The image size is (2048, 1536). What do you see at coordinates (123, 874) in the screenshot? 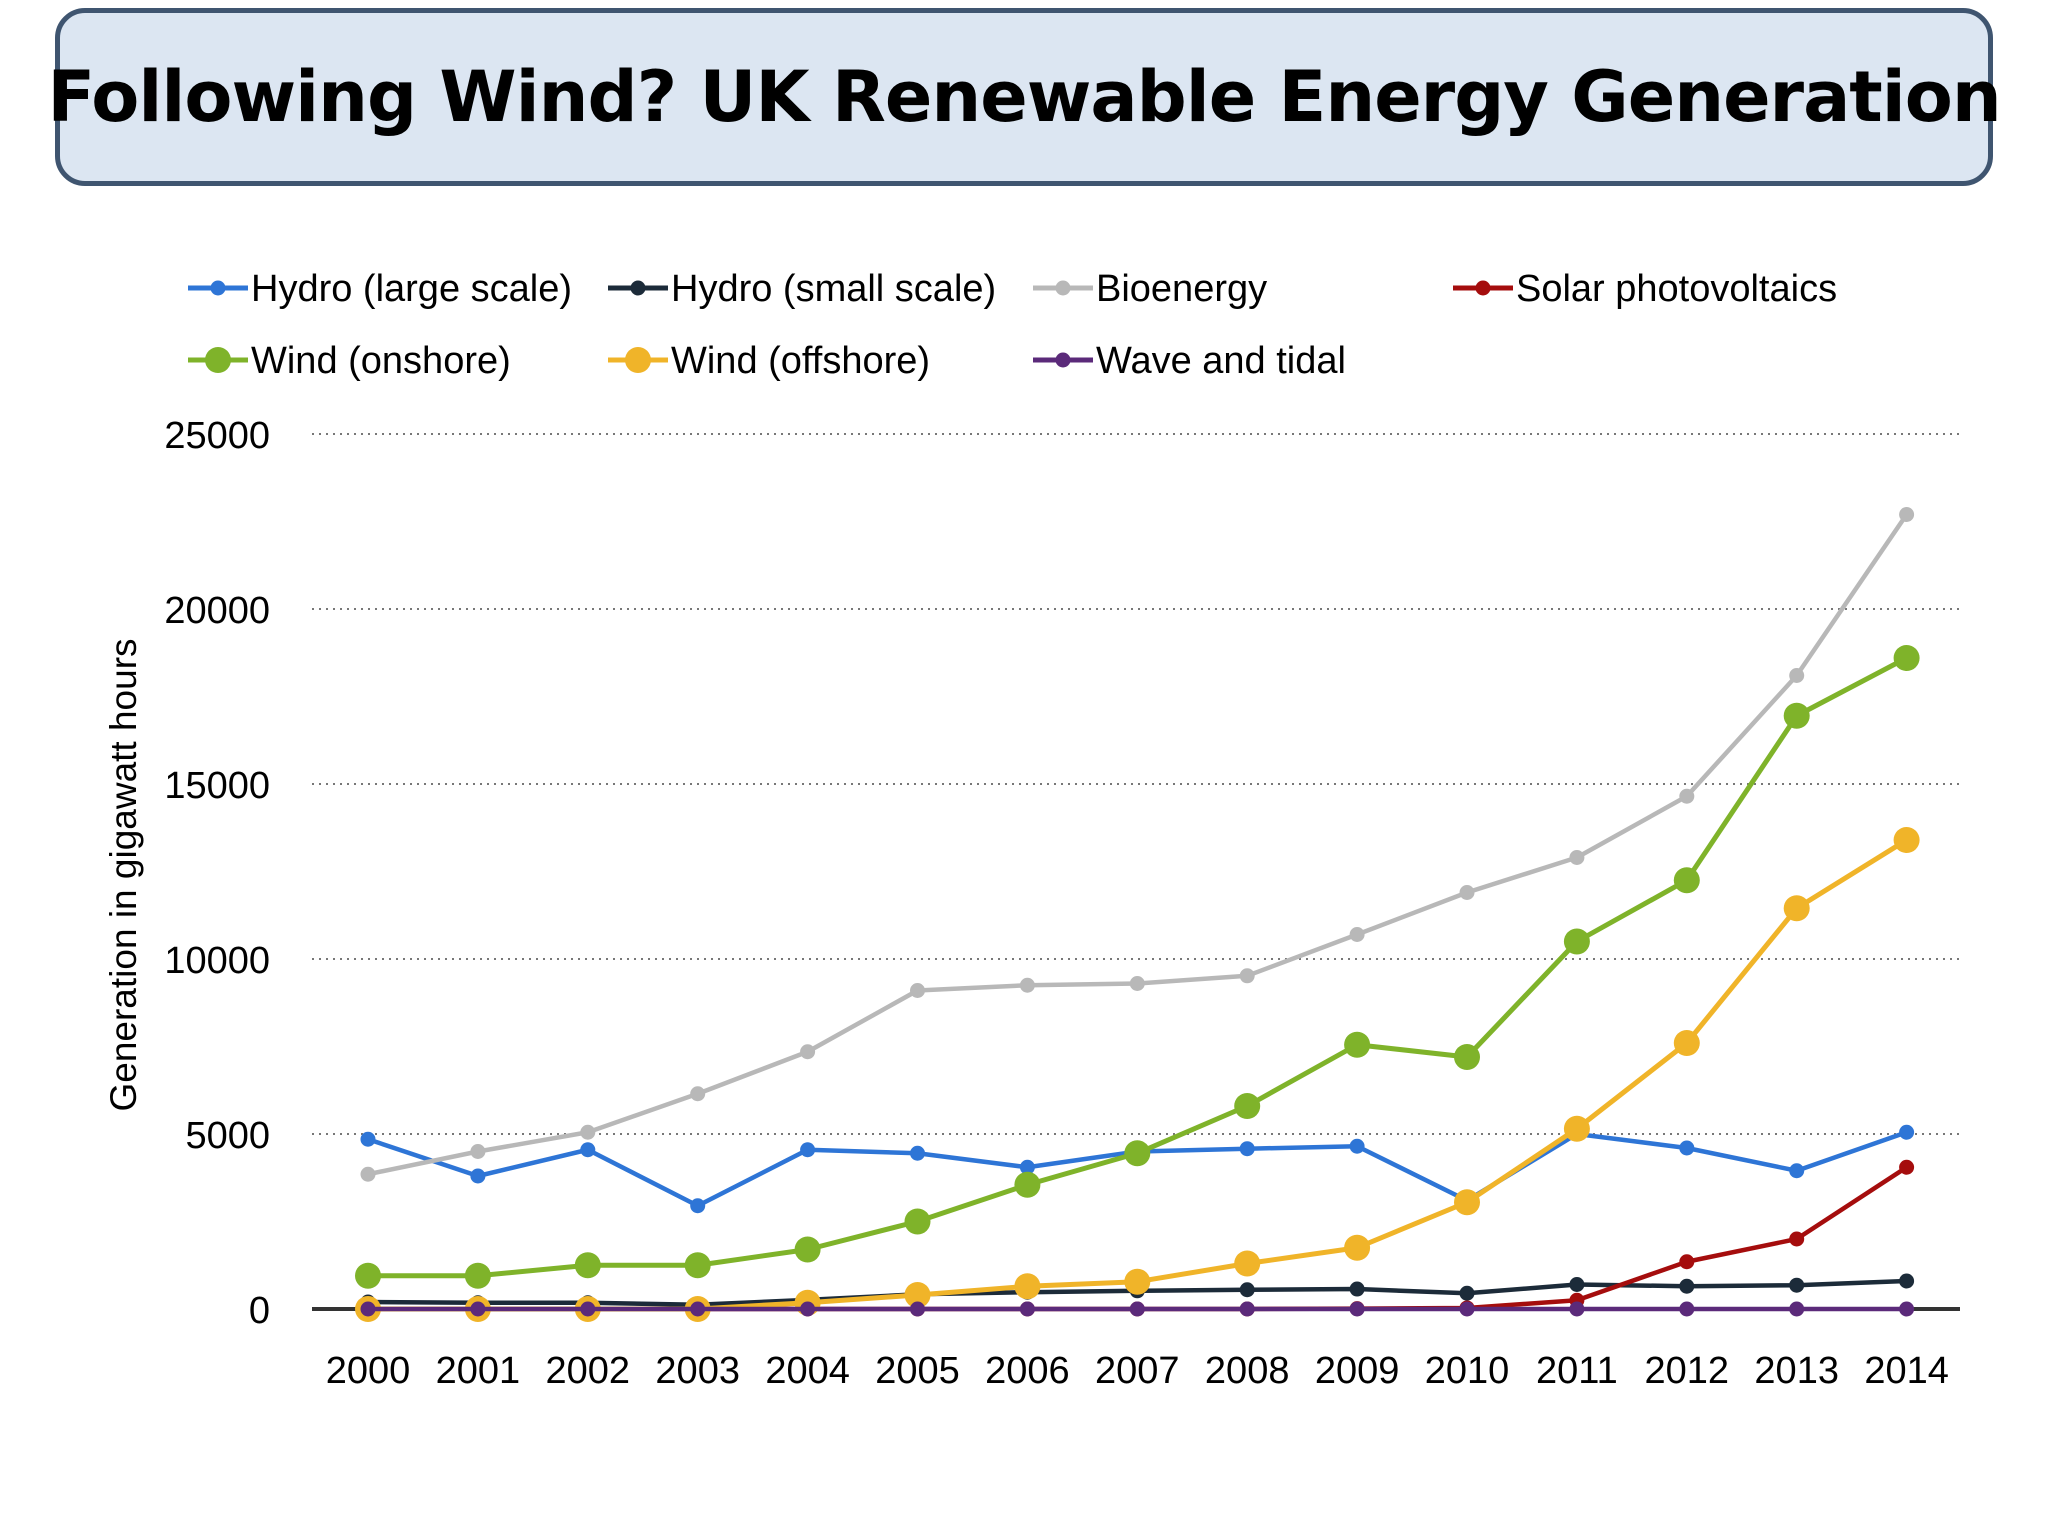
I see `y-axis-label: Generation in gigawatt hours` at bounding box center [123, 874].